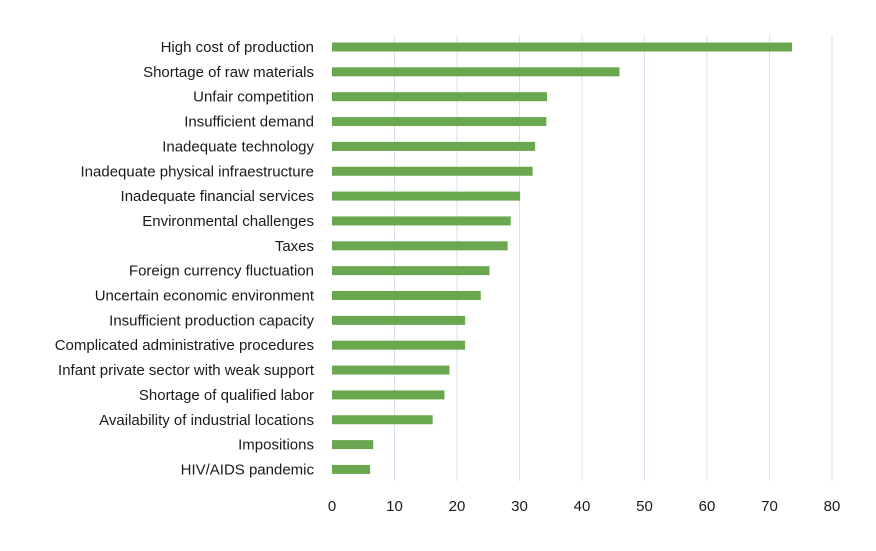  I want to click on category-label: HIV/AIDS pandemic, so click(248, 469).